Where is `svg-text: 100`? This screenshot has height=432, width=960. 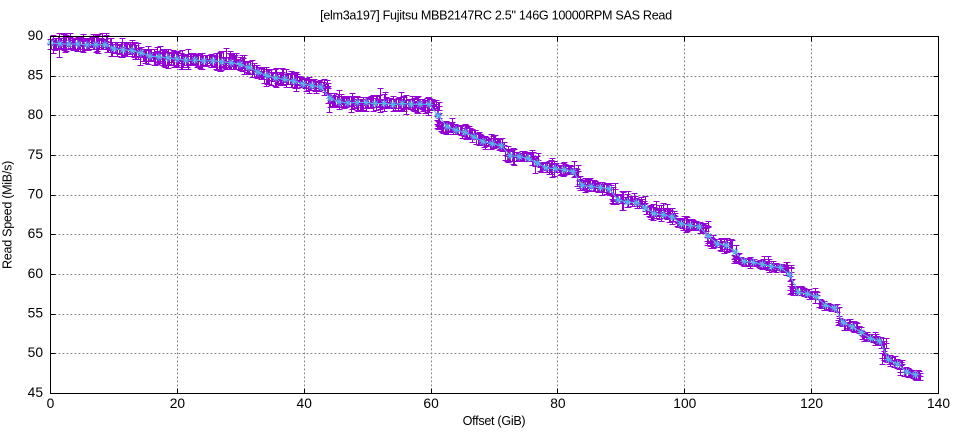
svg-text: 100 is located at coordinates (684, 403).